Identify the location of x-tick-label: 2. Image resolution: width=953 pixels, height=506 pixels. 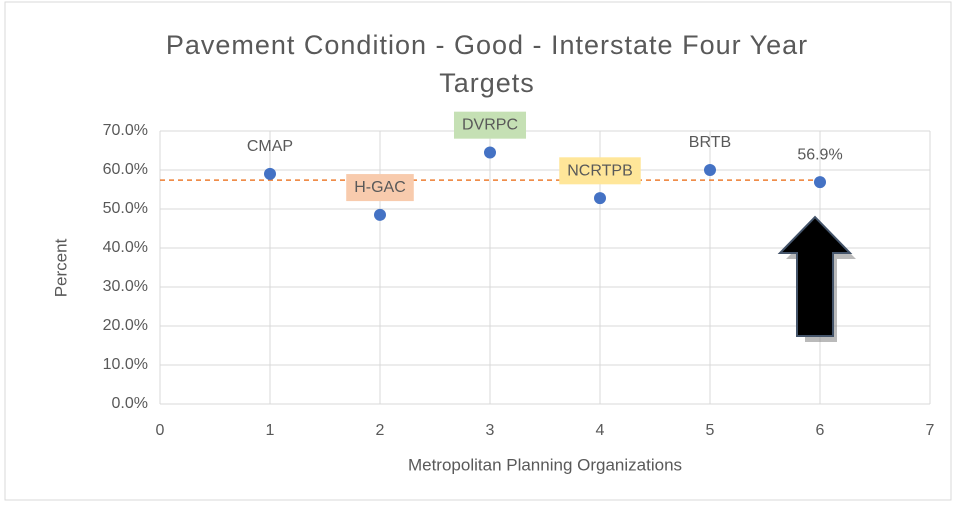
(380, 430).